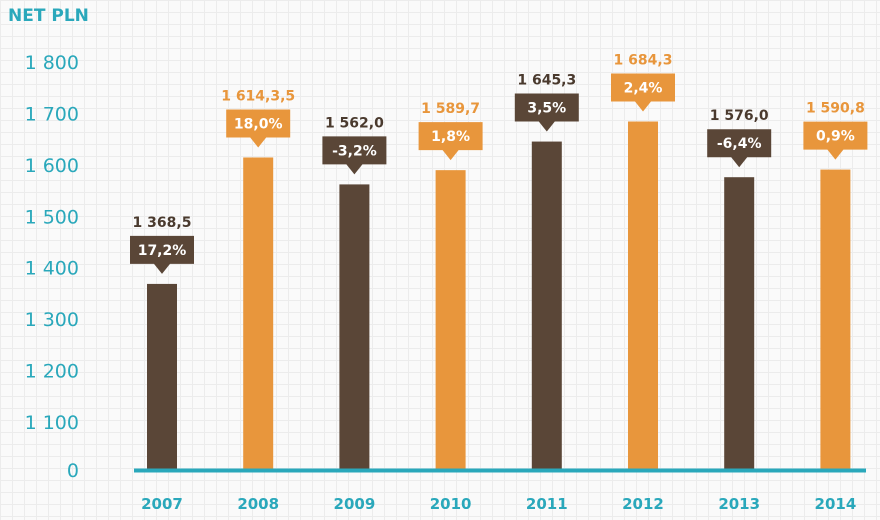 The height and width of the screenshot is (520, 880). I want to click on change-label: 2,4%, so click(643, 89).